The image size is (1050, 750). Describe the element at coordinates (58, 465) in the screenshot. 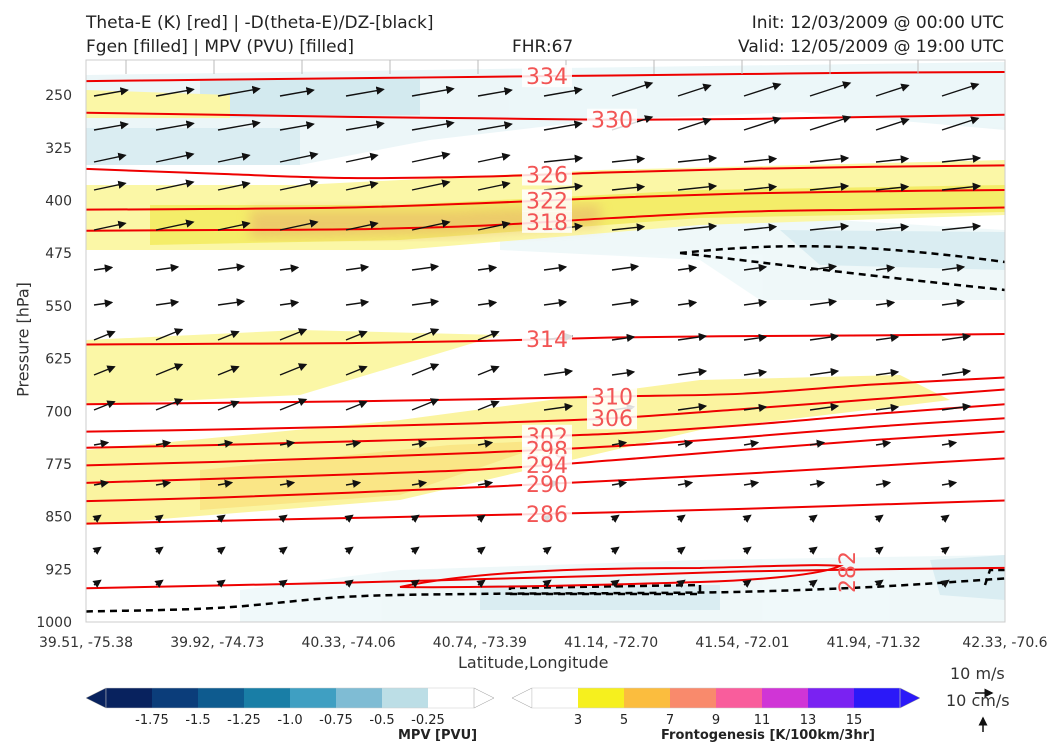

I see `y-tick-label: 775` at that location.